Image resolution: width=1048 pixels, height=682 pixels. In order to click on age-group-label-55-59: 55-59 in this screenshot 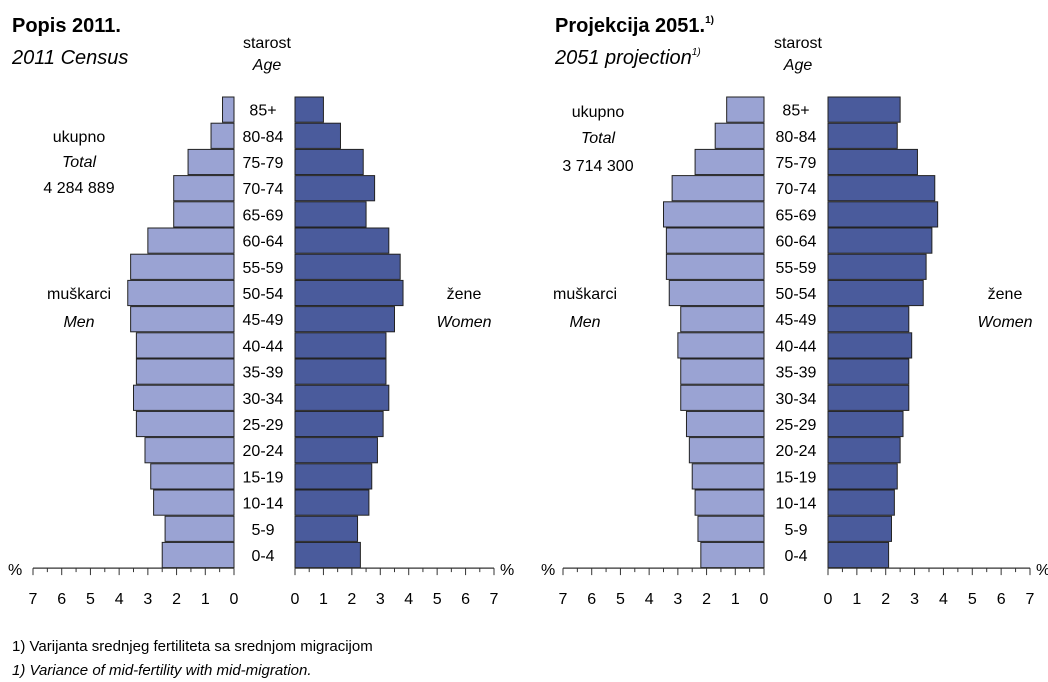, I will do `click(263, 268)`.